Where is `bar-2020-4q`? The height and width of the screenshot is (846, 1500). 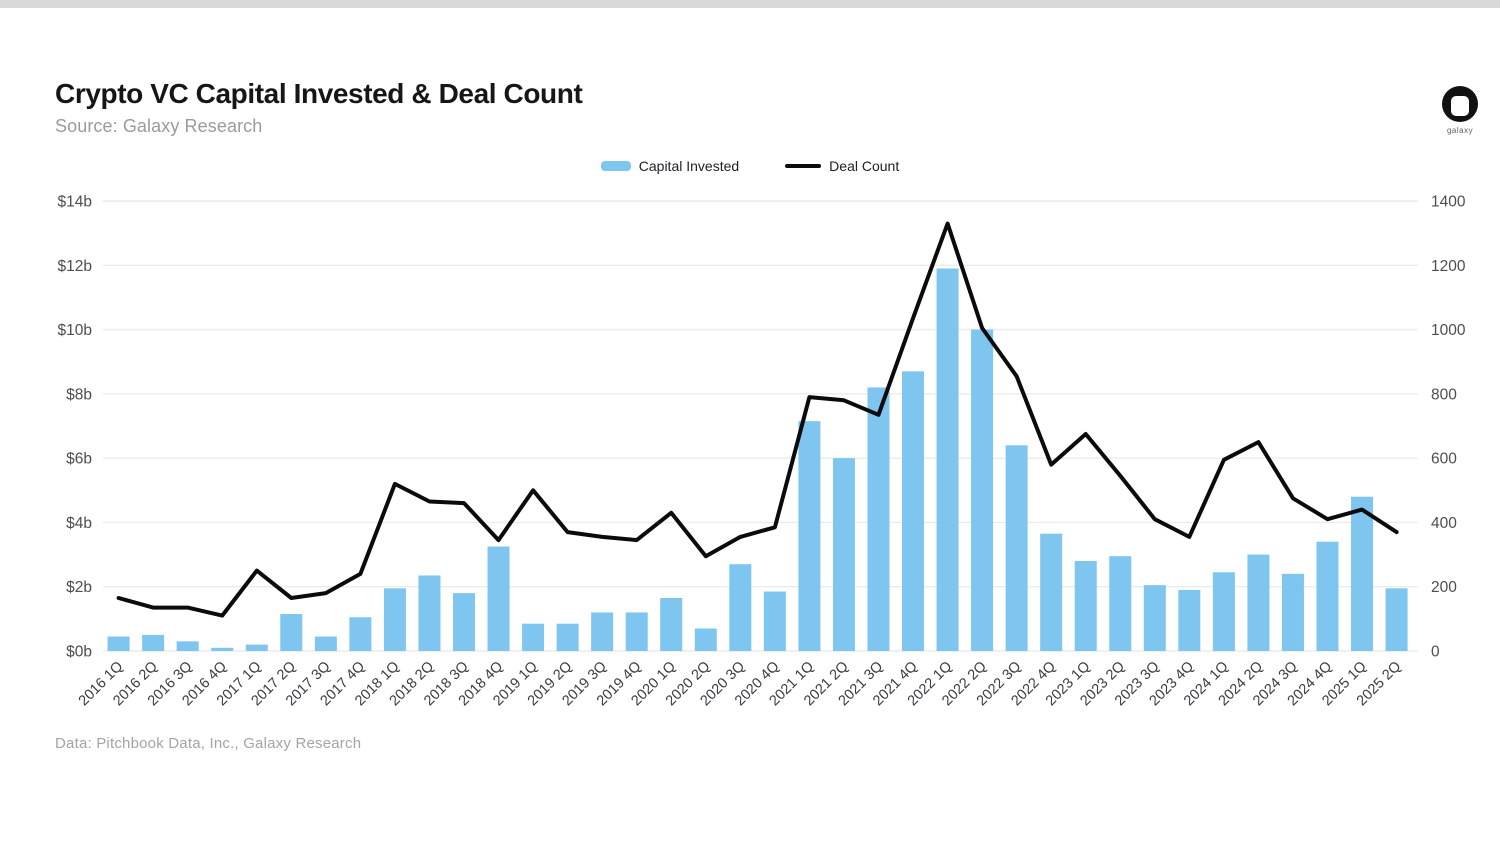
bar-2020-4q is located at coordinates (774, 621).